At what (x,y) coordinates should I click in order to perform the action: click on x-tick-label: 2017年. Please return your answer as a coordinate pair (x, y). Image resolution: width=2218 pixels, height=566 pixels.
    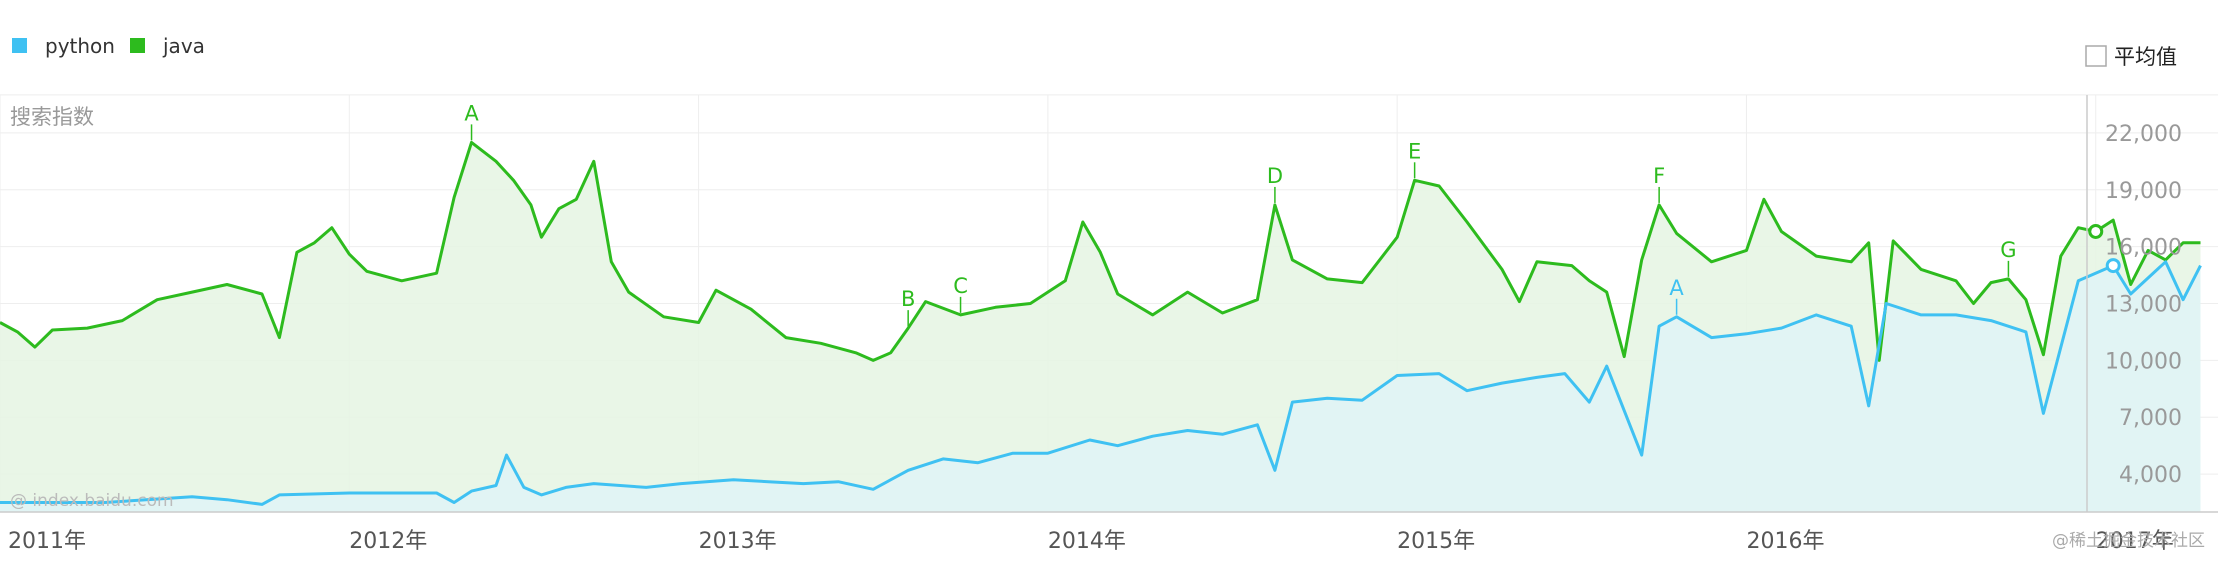
    Looking at the image, I should click on (2135, 541).